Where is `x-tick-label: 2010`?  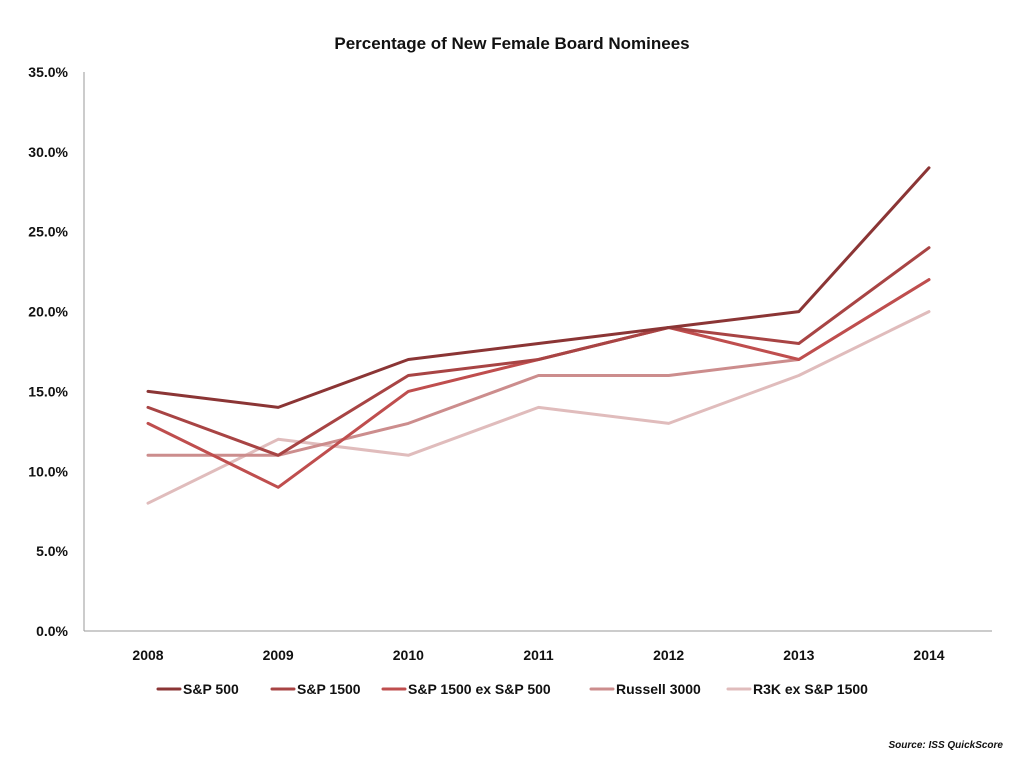
x-tick-label: 2010 is located at coordinates (408, 655).